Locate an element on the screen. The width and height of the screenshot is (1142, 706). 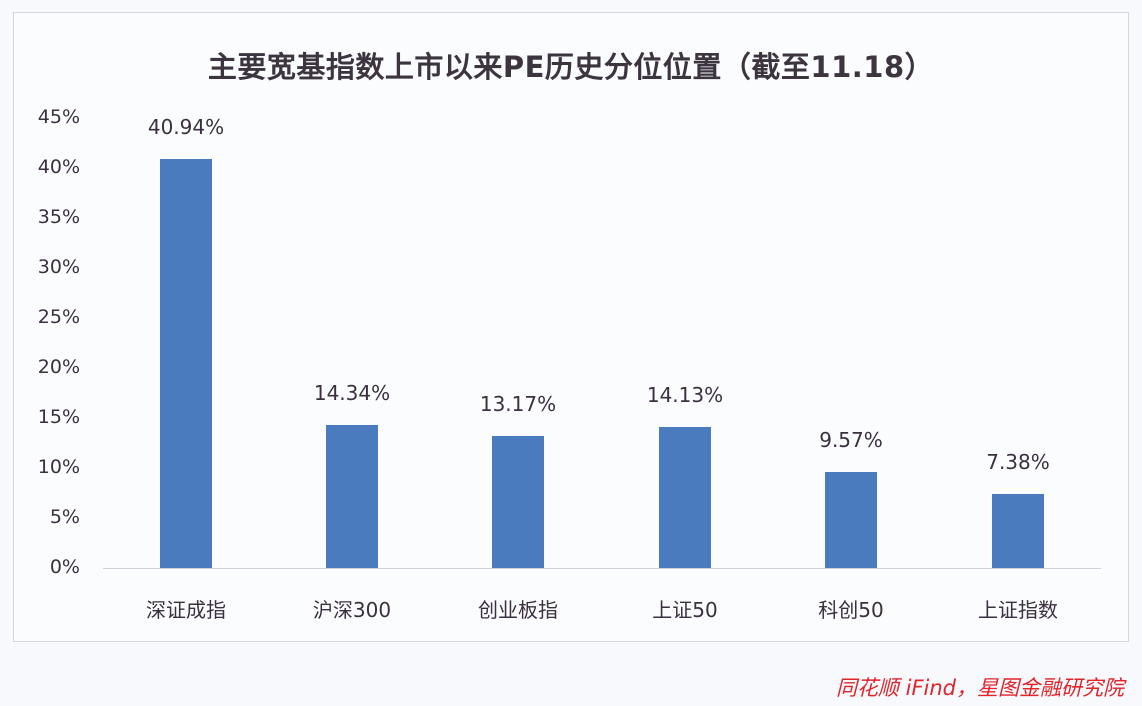
x-category-label: 上证指数 is located at coordinates (1018, 610).